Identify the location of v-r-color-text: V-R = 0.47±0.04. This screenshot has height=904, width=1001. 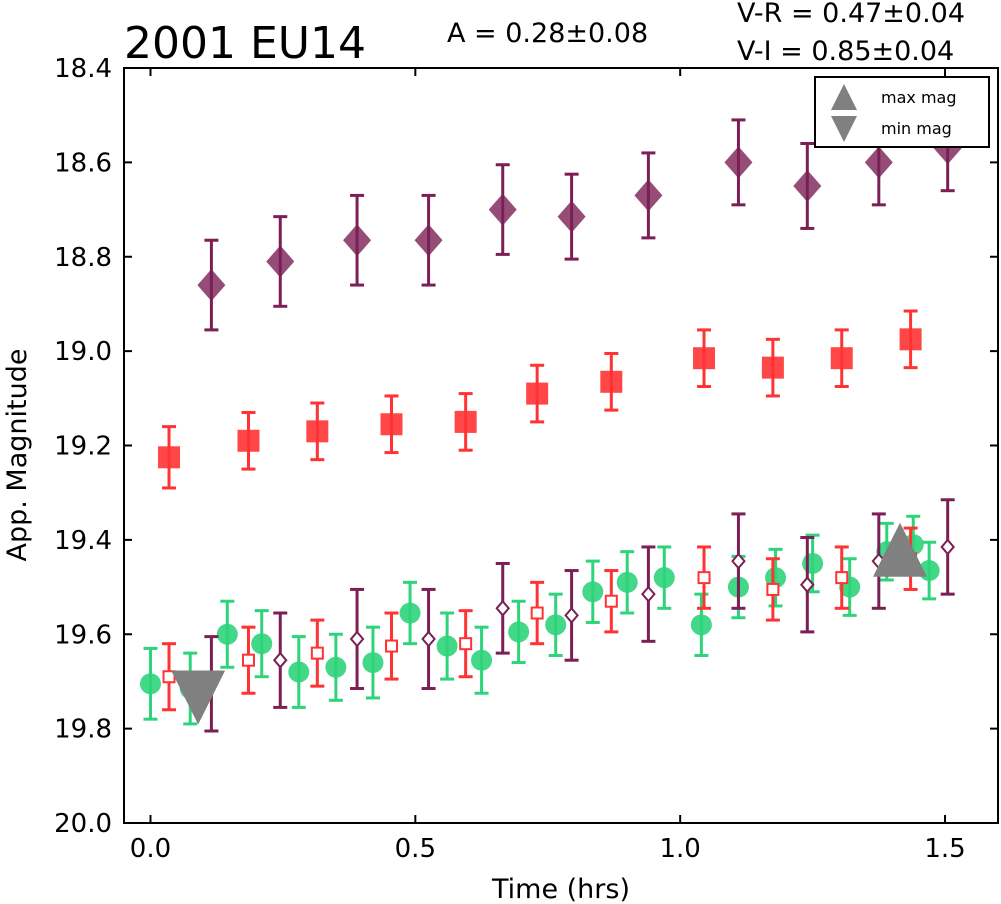
(851, 14).